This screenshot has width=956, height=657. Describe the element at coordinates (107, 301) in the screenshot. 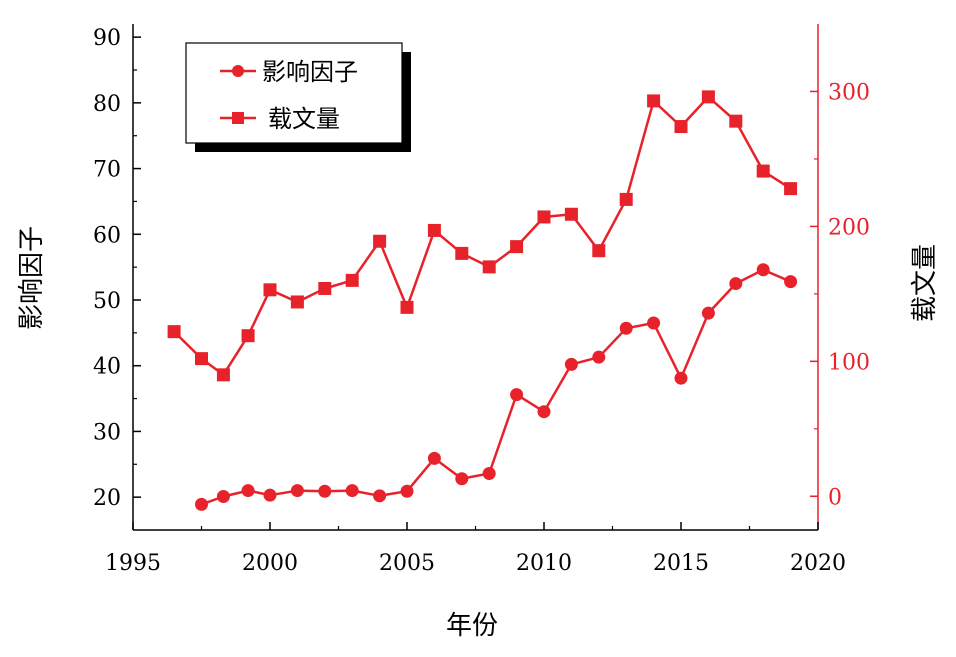

I see `left-tick-label: 50` at that location.